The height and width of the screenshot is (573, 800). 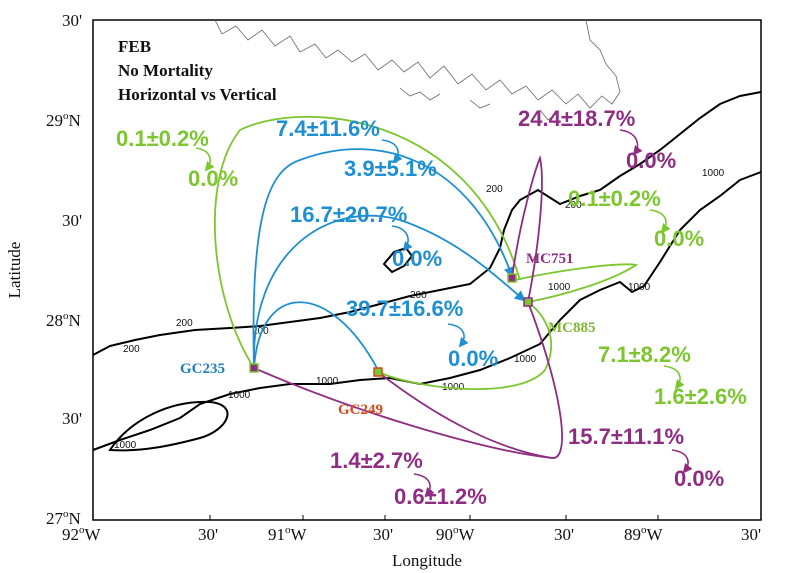 I want to click on pct-green-top-left-b: 0.0%, so click(x=213, y=178).